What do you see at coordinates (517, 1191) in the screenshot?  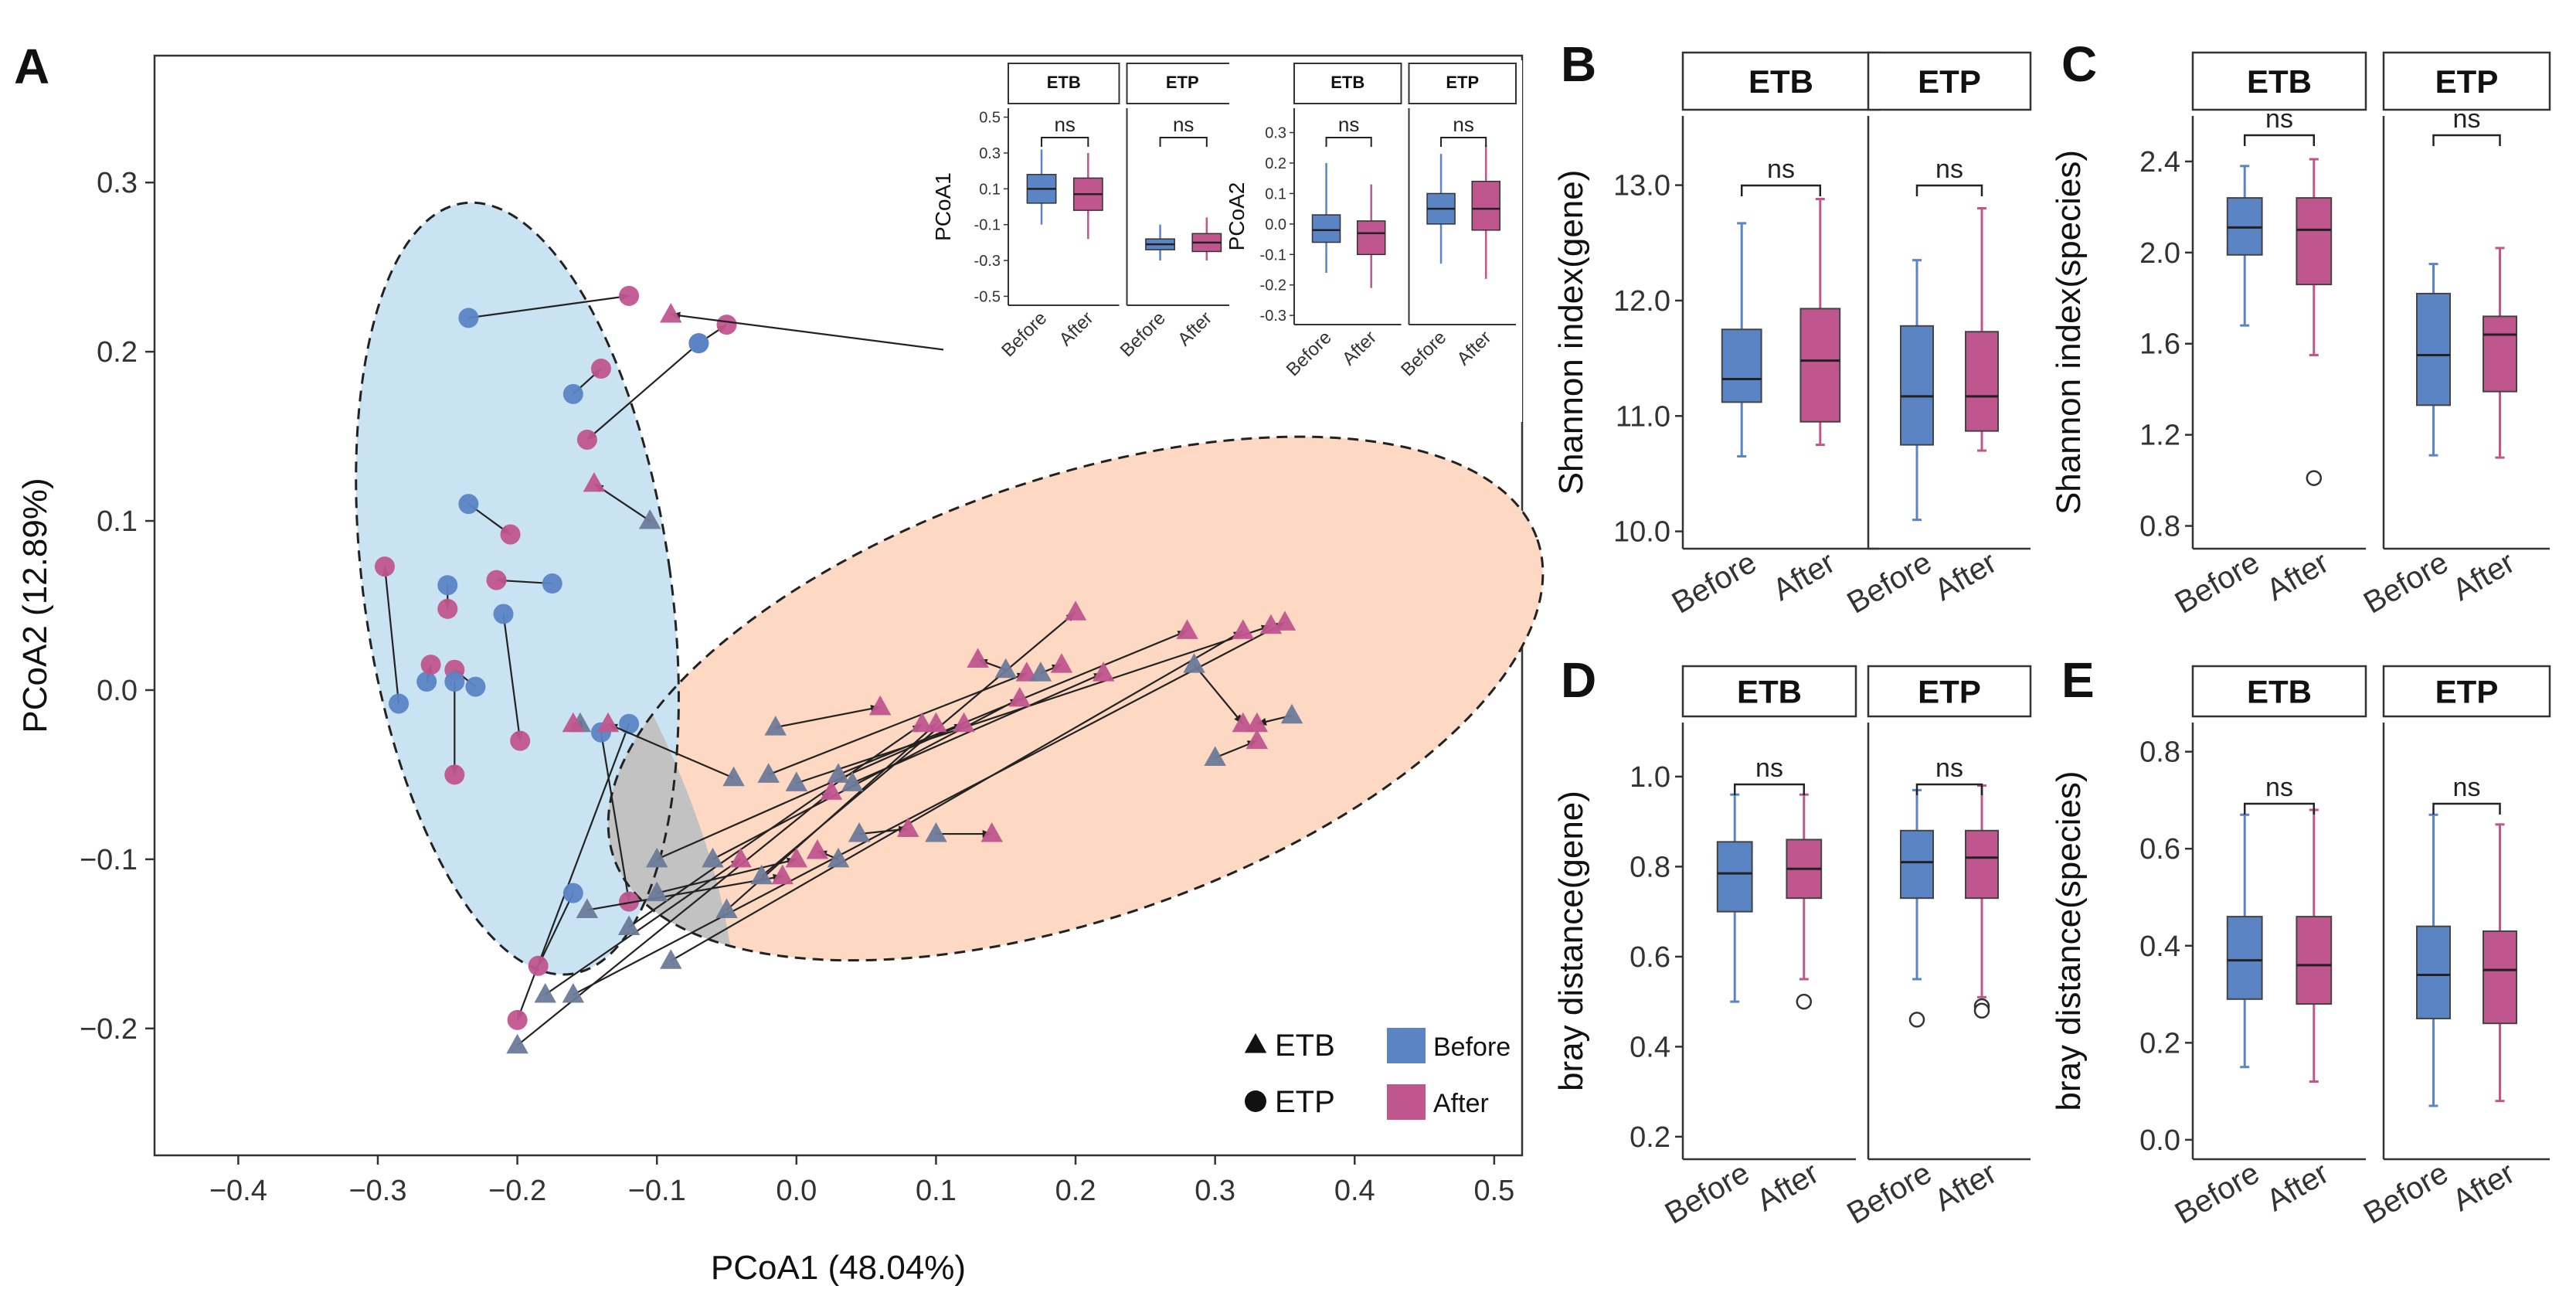 I see `x-tick-label: −0.2` at bounding box center [517, 1191].